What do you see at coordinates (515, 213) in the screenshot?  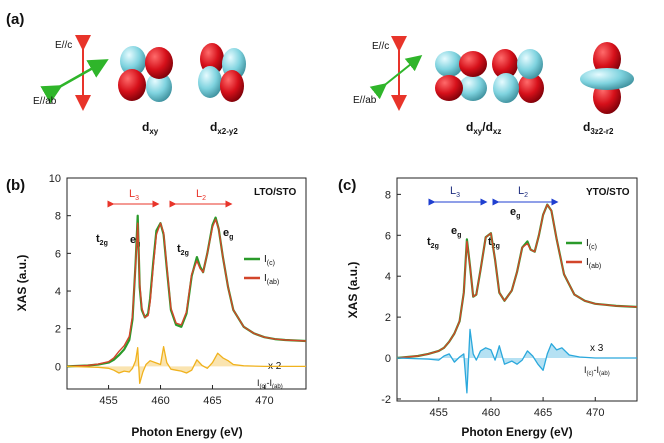 I see `peak-label-eg-l2-c: eg` at bounding box center [515, 213].